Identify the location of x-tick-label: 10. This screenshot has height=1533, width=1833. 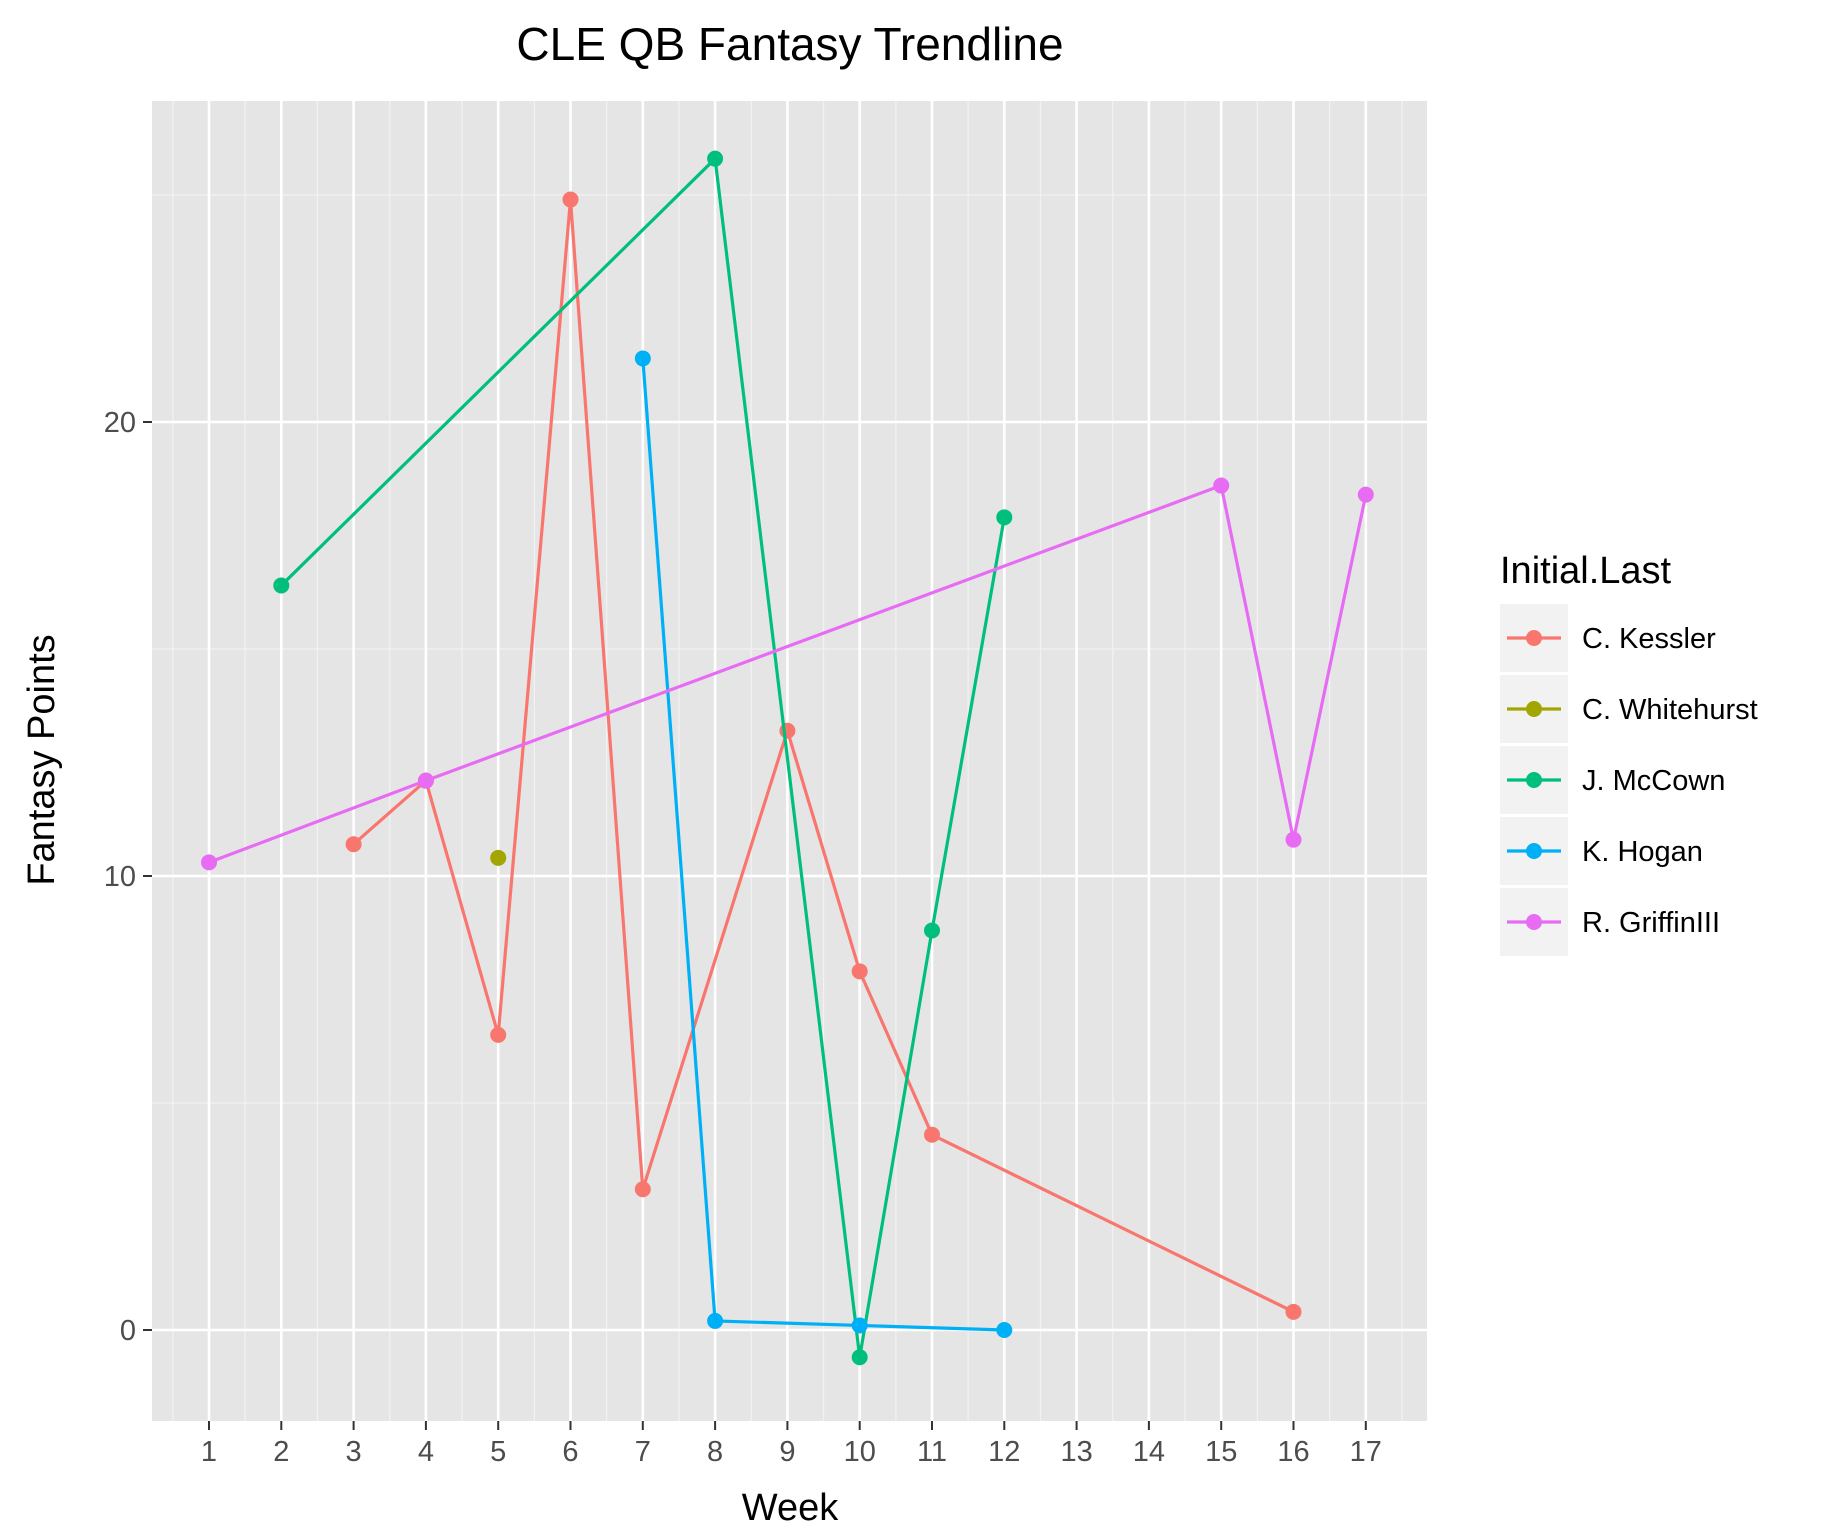
(860, 1452).